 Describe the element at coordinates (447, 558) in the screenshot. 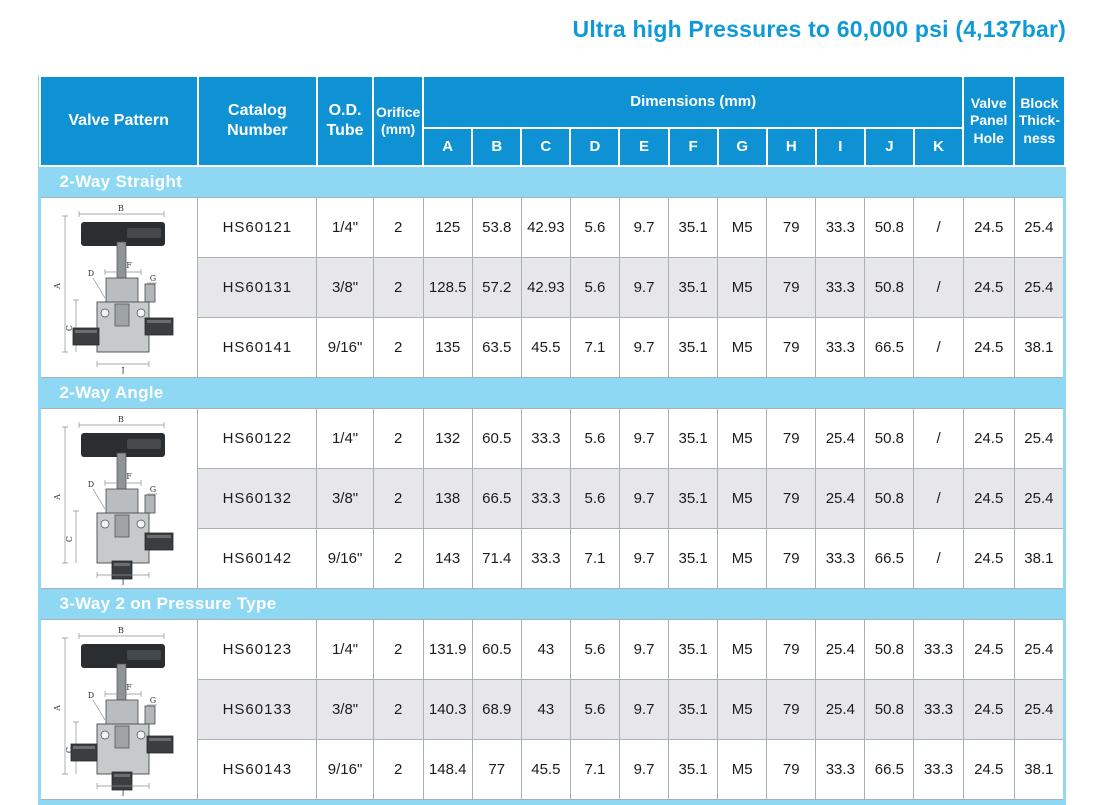

I see `dim-A-cell: 143` at that location.